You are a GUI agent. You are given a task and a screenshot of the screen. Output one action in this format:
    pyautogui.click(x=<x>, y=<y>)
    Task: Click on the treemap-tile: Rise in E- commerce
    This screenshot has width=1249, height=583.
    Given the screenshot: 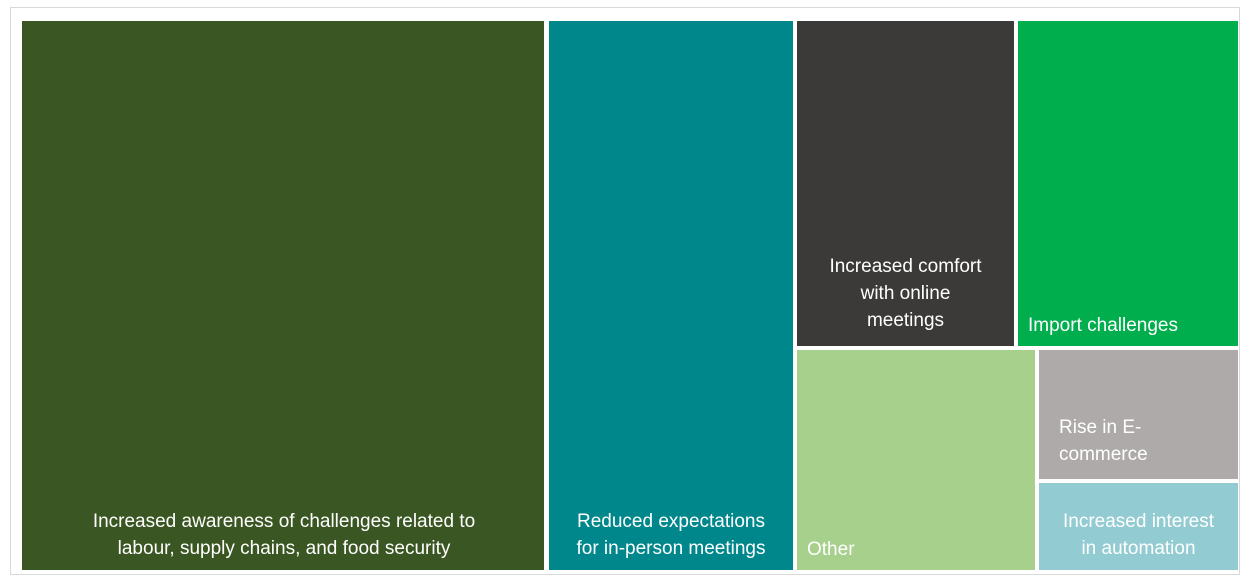 What is the action you would take?
    pyautogui.click(x=1138, y=414)
    